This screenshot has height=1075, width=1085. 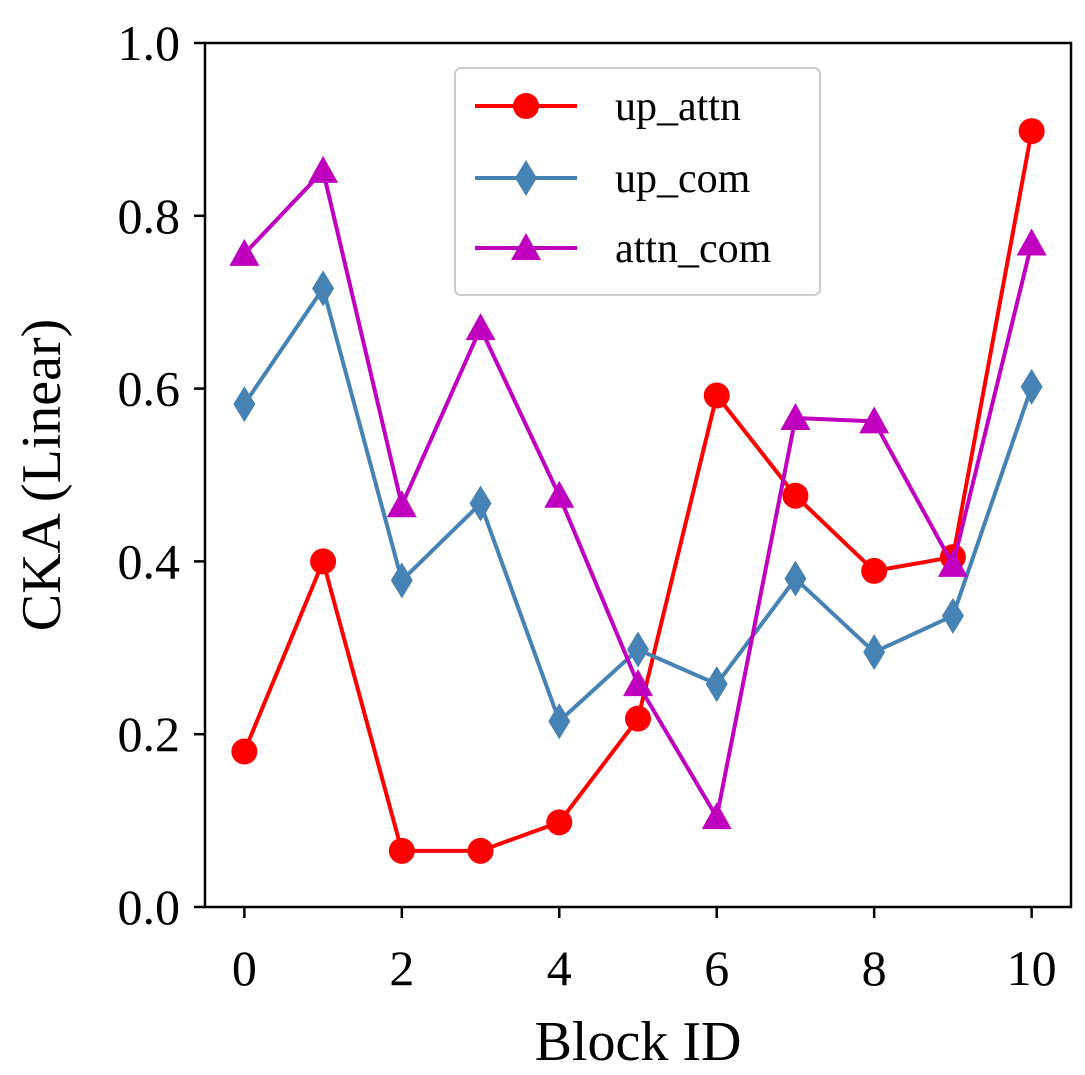 What do you see at coordinates (149, 734) in the screenshot?
I see `y-tick-label: 0.2` at bounding box center [149, 734].